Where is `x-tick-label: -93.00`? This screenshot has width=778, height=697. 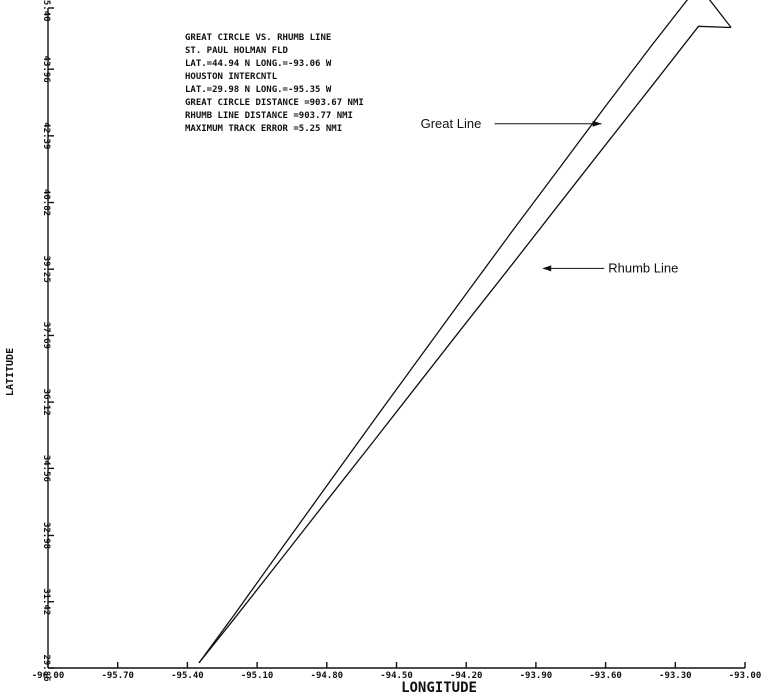
x-tick-label: -93.00 is located at coordinates (745, 676).